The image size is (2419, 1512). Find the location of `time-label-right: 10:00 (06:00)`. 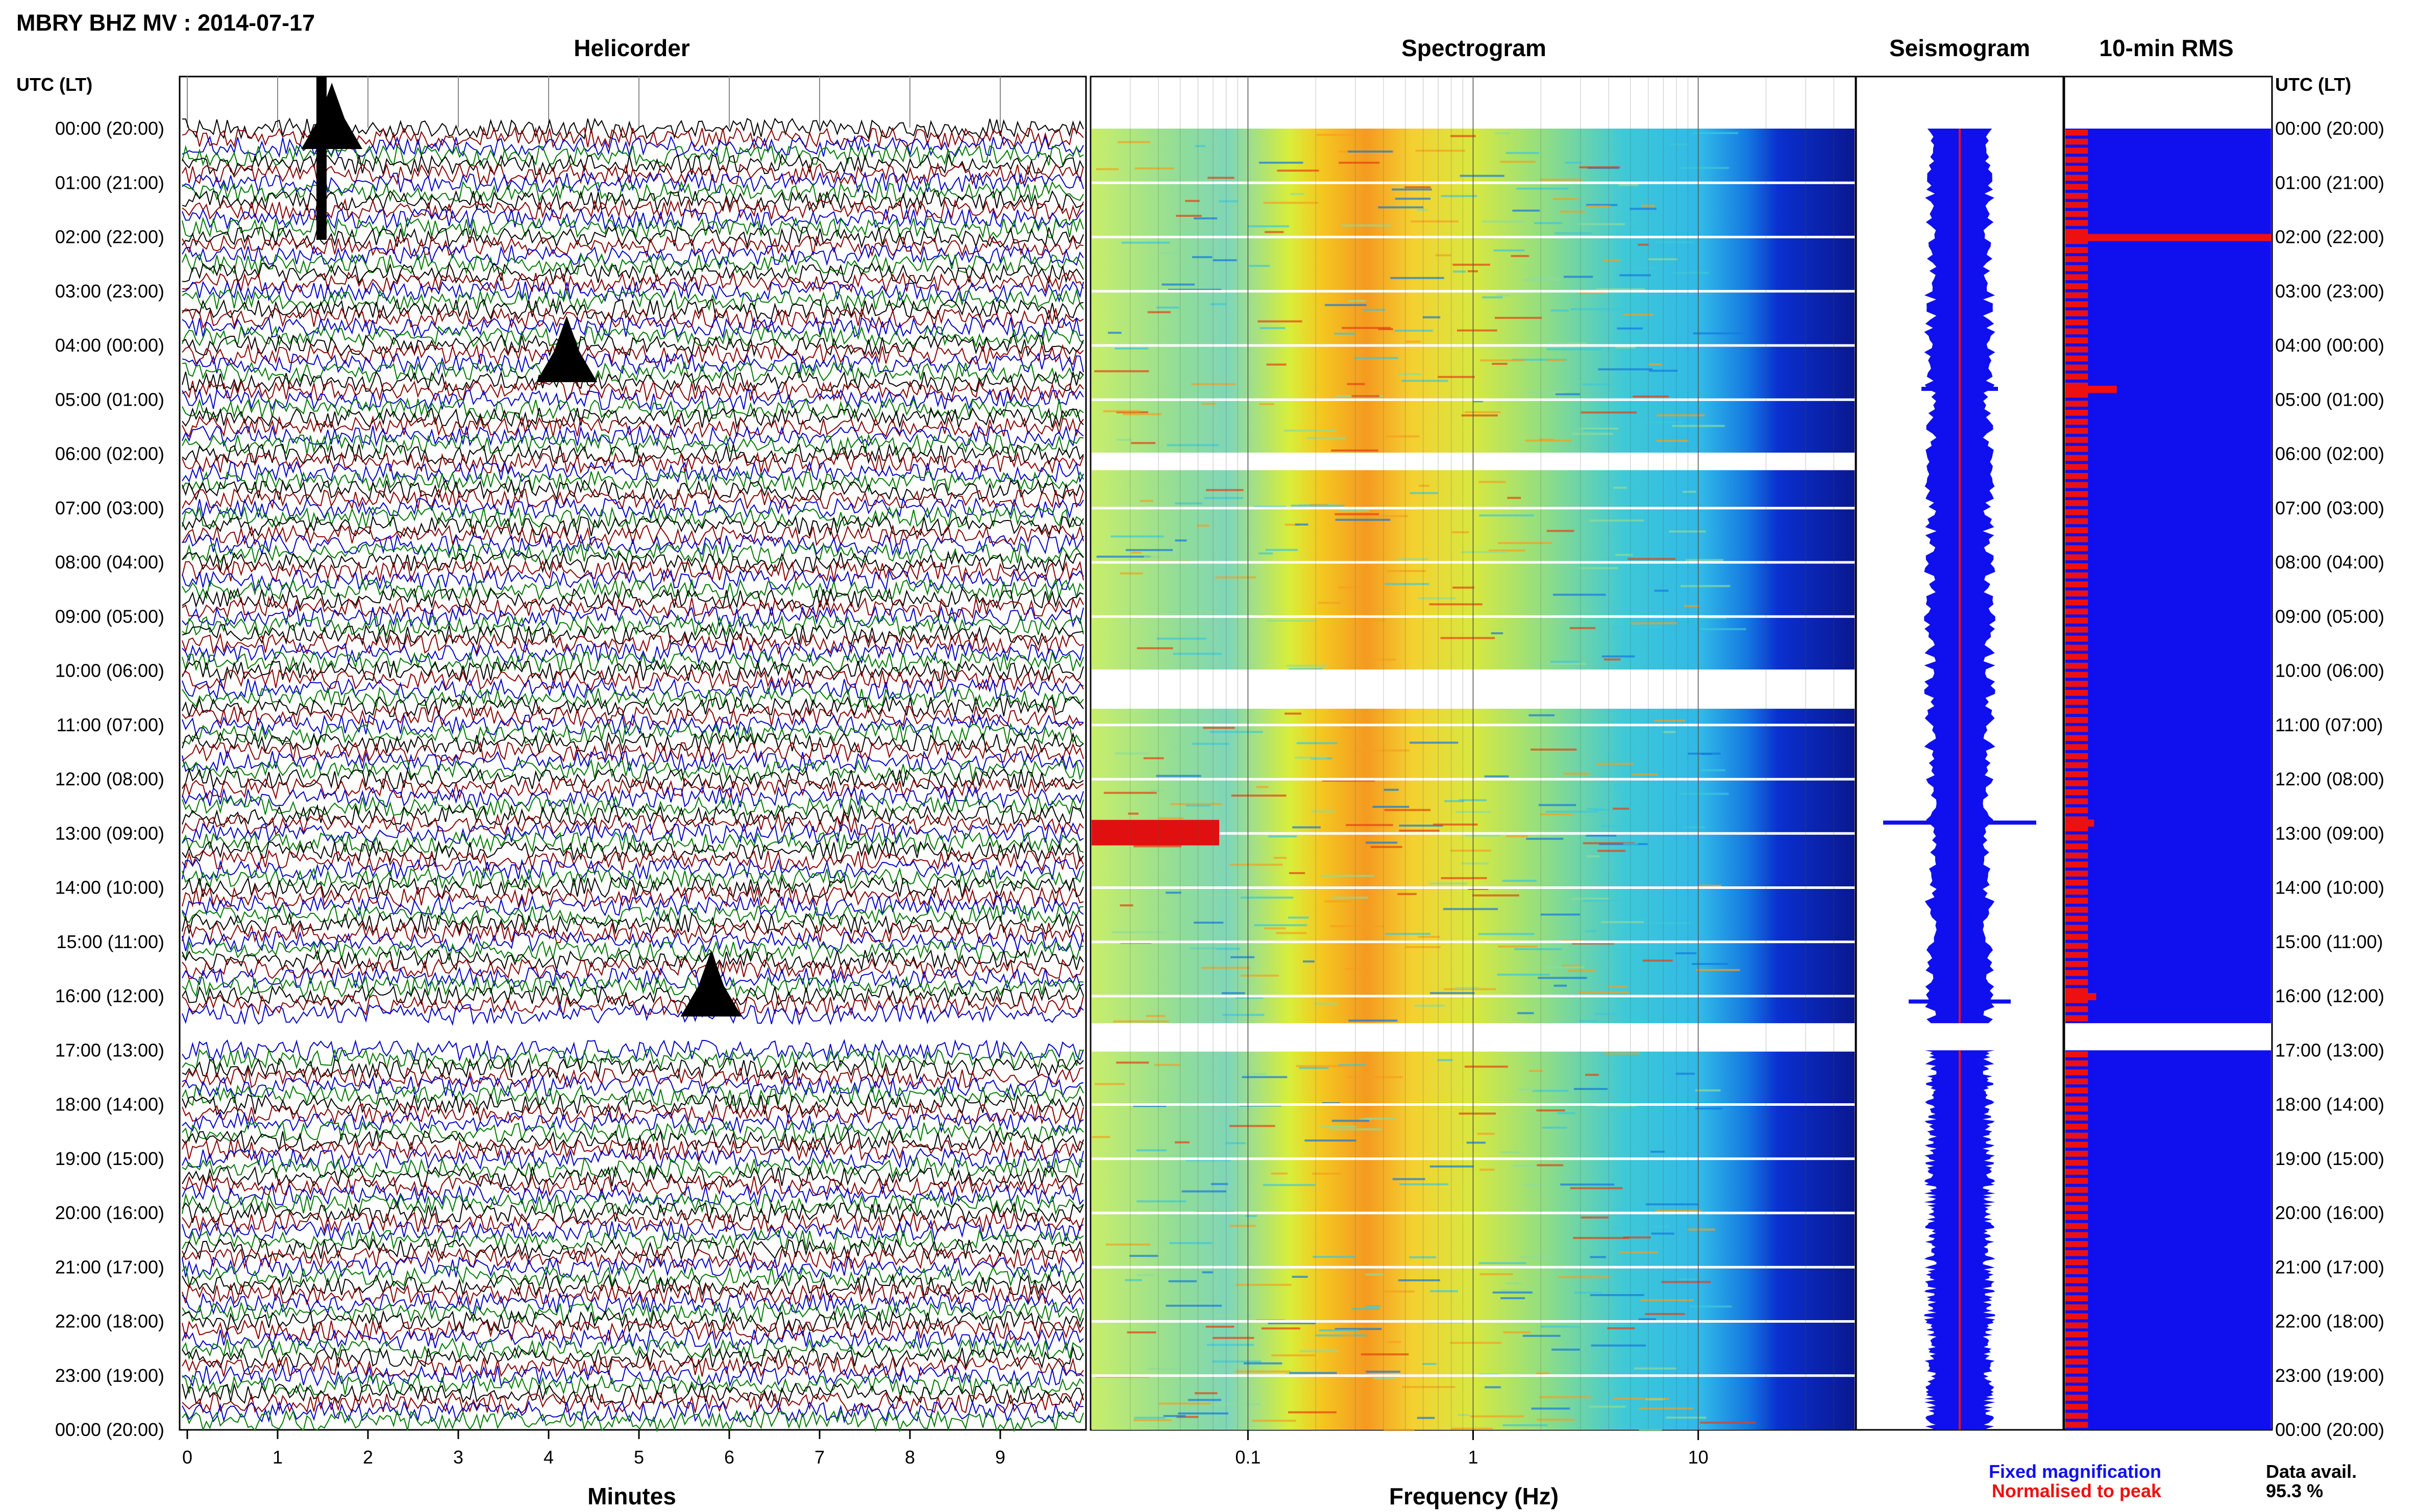

time-label-right: 10:00 (06:00) is located at coordinates (2329, 670).